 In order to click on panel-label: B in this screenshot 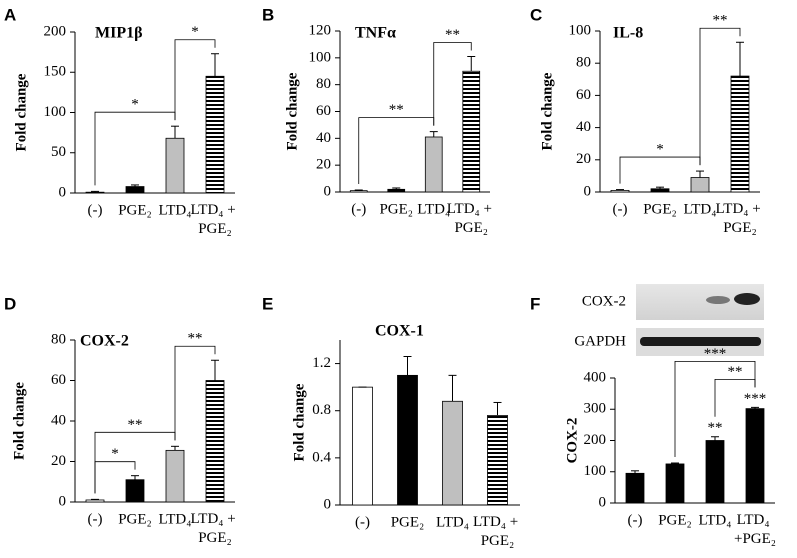, I will do `click(268, 14)`.